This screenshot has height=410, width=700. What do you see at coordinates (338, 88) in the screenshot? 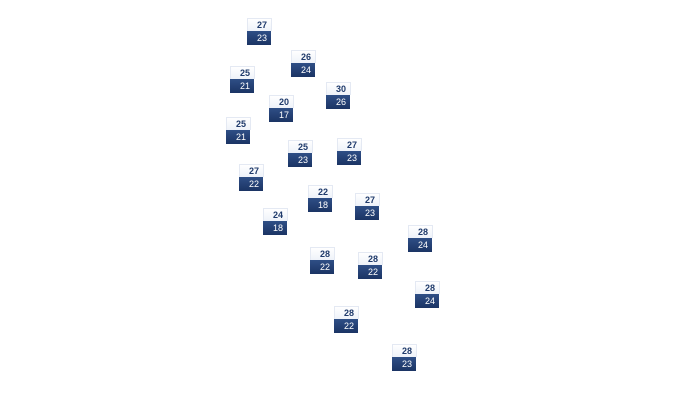
I see `high-temp: 30` at bounding box center [338, 88].